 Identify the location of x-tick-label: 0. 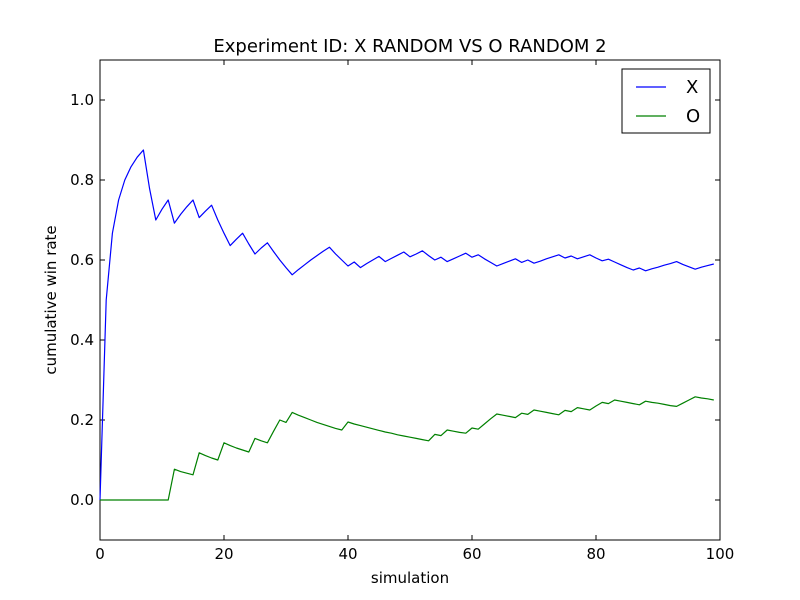
(100, 554).